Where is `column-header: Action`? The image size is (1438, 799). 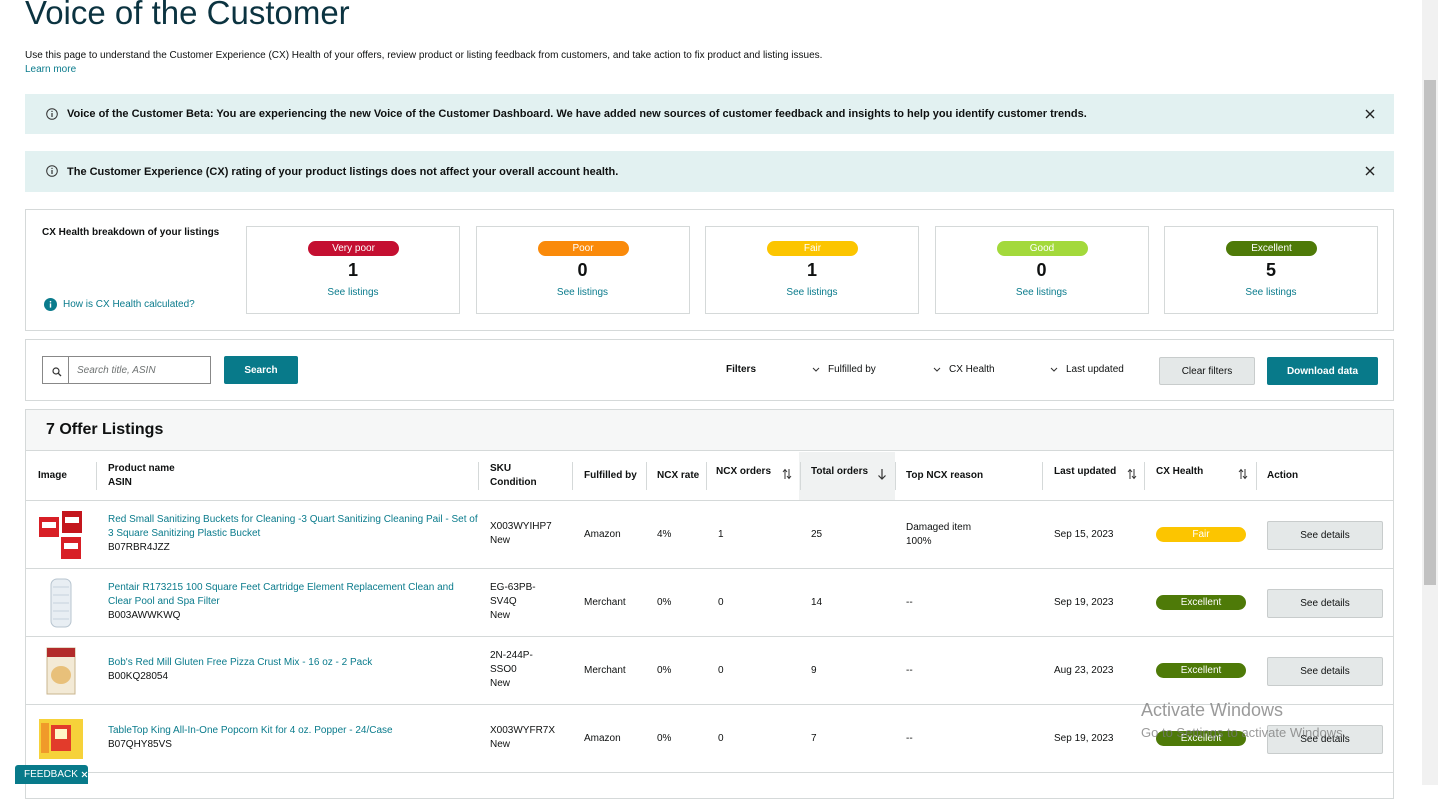 column-header: Action is located at coordinates (1282, 476).